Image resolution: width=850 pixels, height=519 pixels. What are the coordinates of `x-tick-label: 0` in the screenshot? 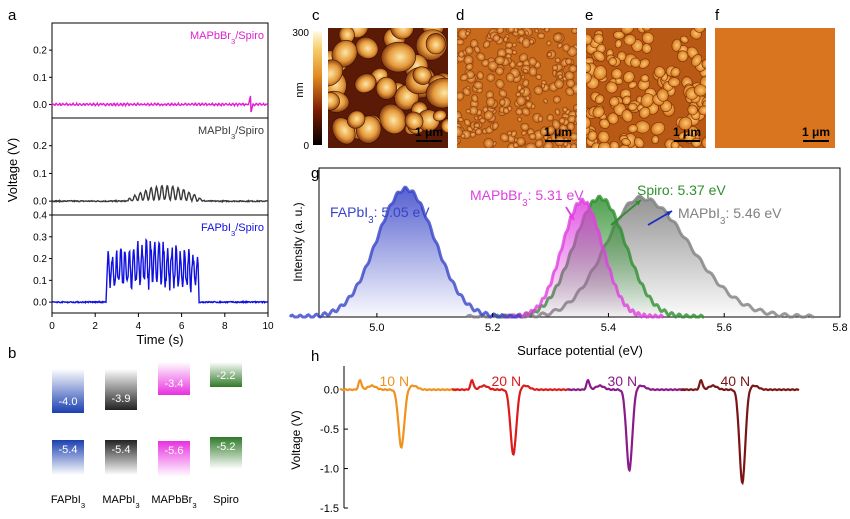 It's located at (52, 326).